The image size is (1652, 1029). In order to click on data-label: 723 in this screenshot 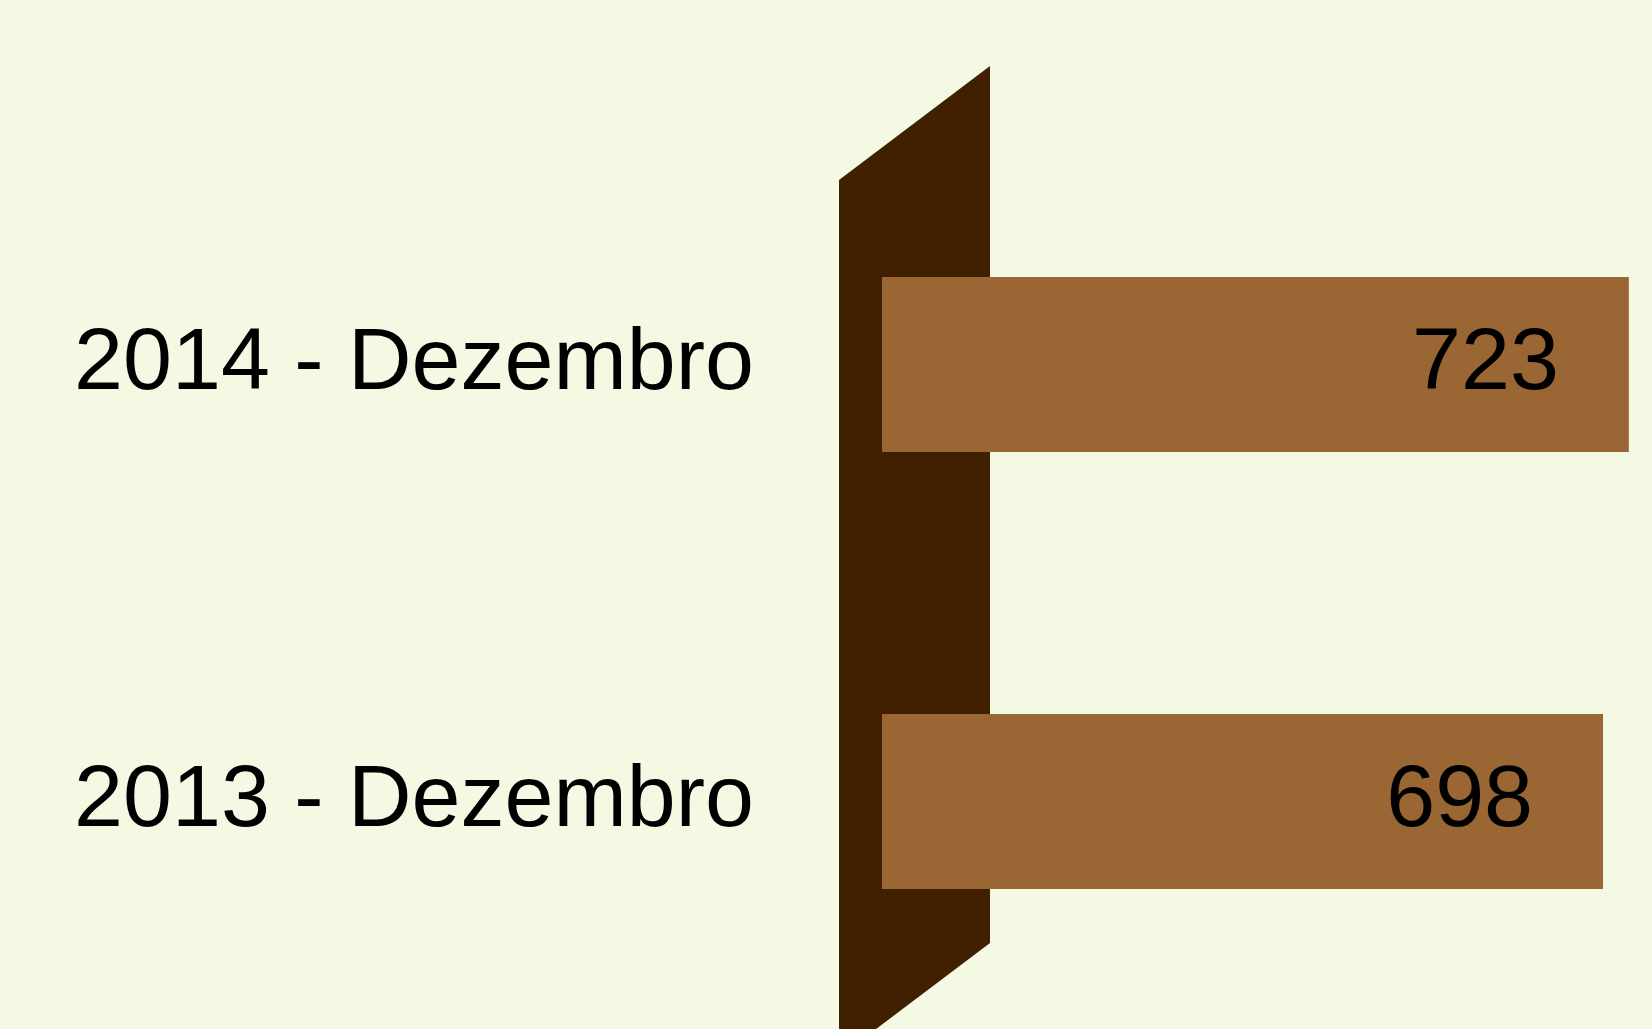, I will do `click(1485, 358)`.